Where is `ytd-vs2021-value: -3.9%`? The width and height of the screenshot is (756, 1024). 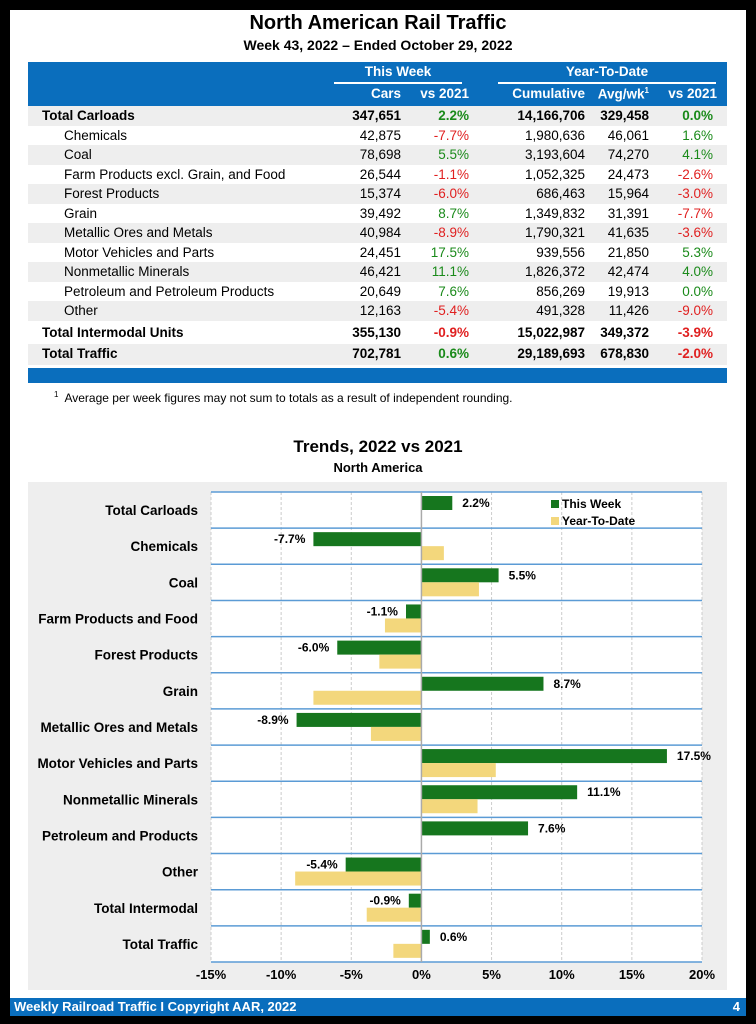
ytd-vs2021-value: -3.9% is located at coordinates (695, 332).